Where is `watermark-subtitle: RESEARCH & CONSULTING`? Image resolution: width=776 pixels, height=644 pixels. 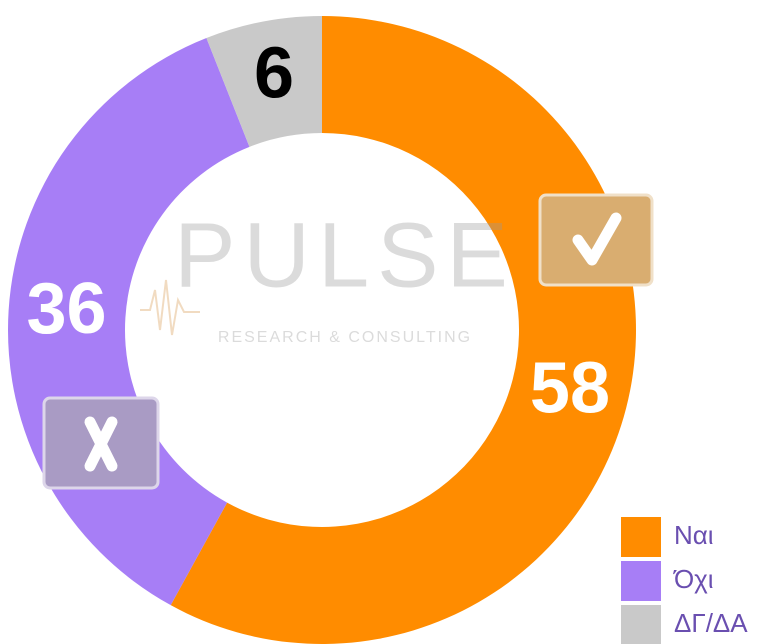 watermark-subtitle: RESEARCH & CONSULTING is located at coordinates (345, 337).